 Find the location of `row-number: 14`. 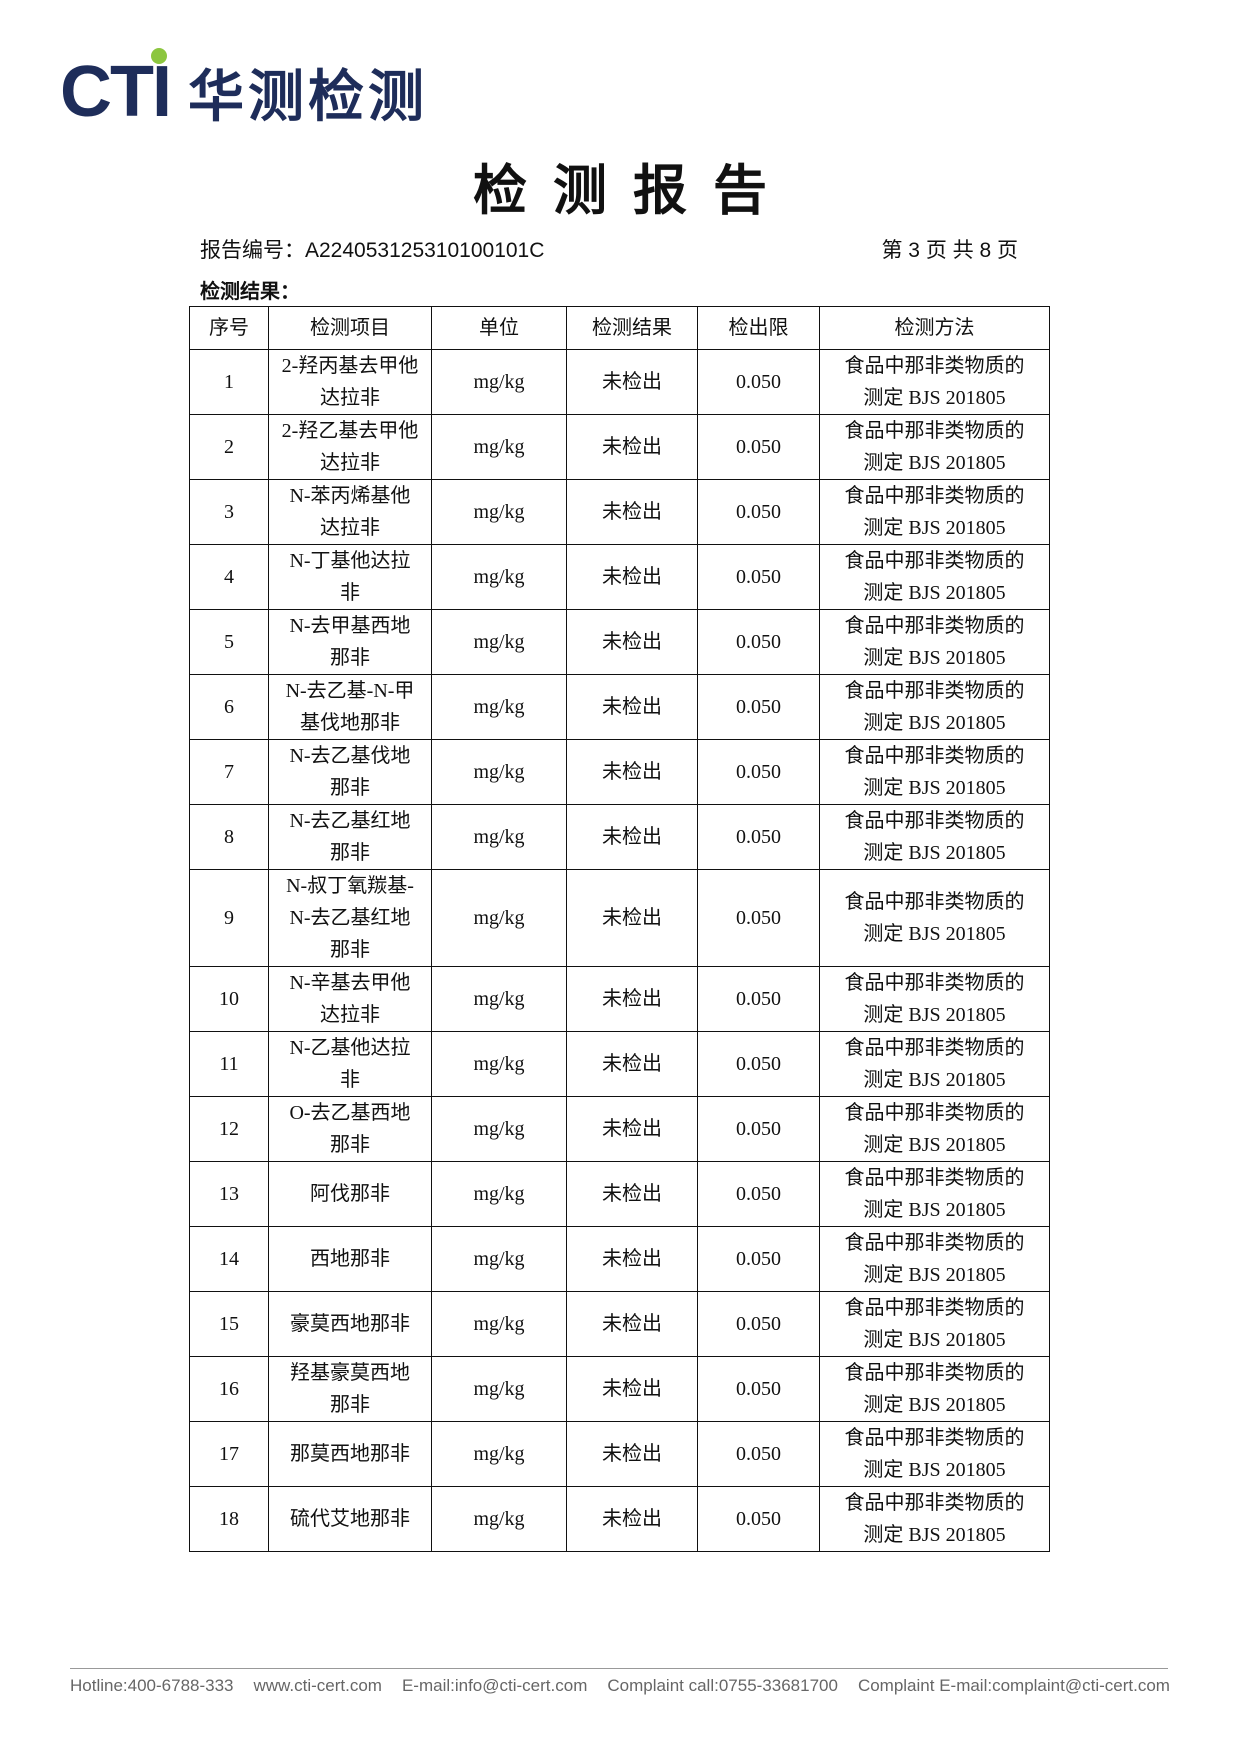

row-number: 14 is located at coordinates (229, 1259).